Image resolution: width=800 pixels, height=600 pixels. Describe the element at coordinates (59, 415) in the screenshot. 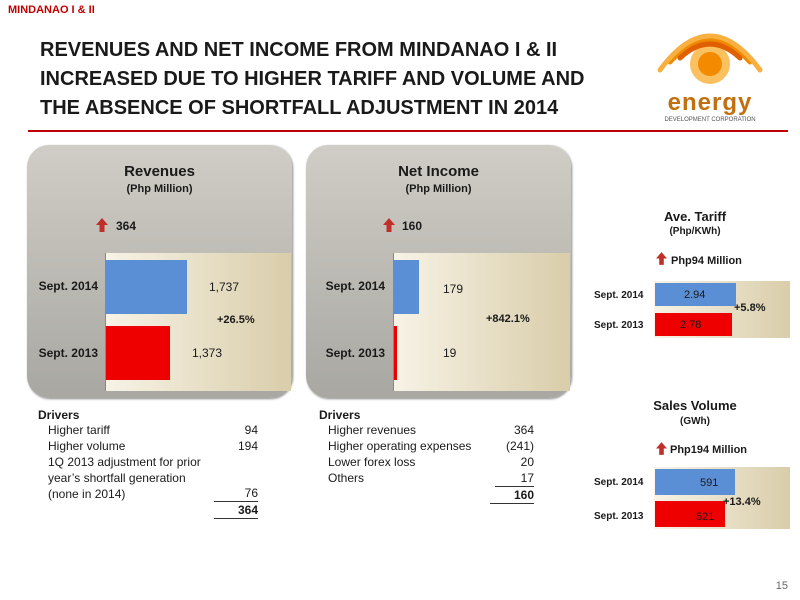

I see `revenues-drivers-heading: Drivers` at that location.